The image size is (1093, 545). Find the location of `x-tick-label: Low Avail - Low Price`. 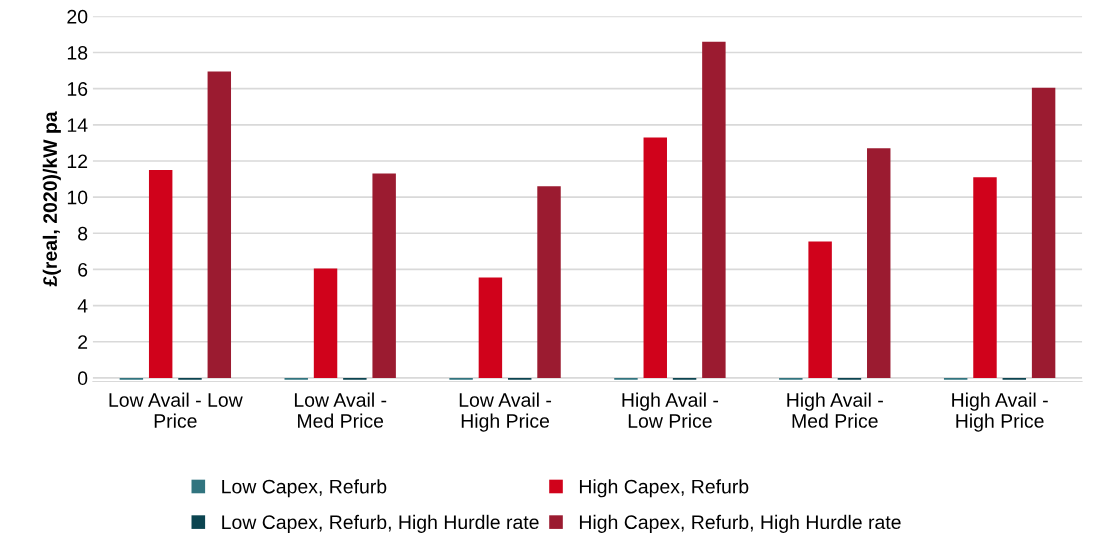

x-tick-label: Low Avail - Low Price is located at coordinates (176, 410).